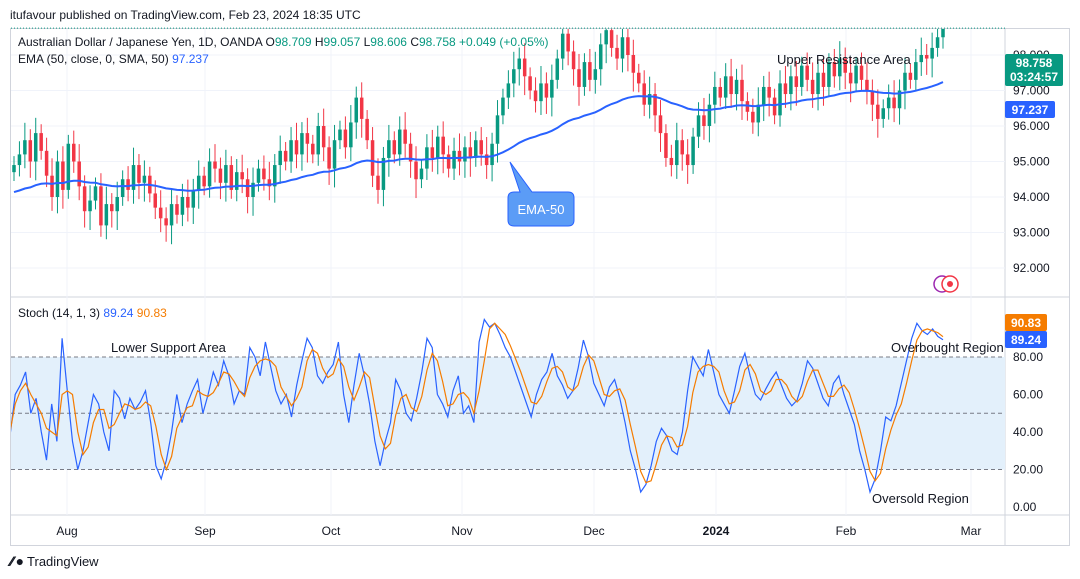 The image size is (1080, 579). What do you see at coordinates (1028, 357) in the screenshot?
I see `stoch-tick-label: 80.00` at bounding box center [1028, 357].